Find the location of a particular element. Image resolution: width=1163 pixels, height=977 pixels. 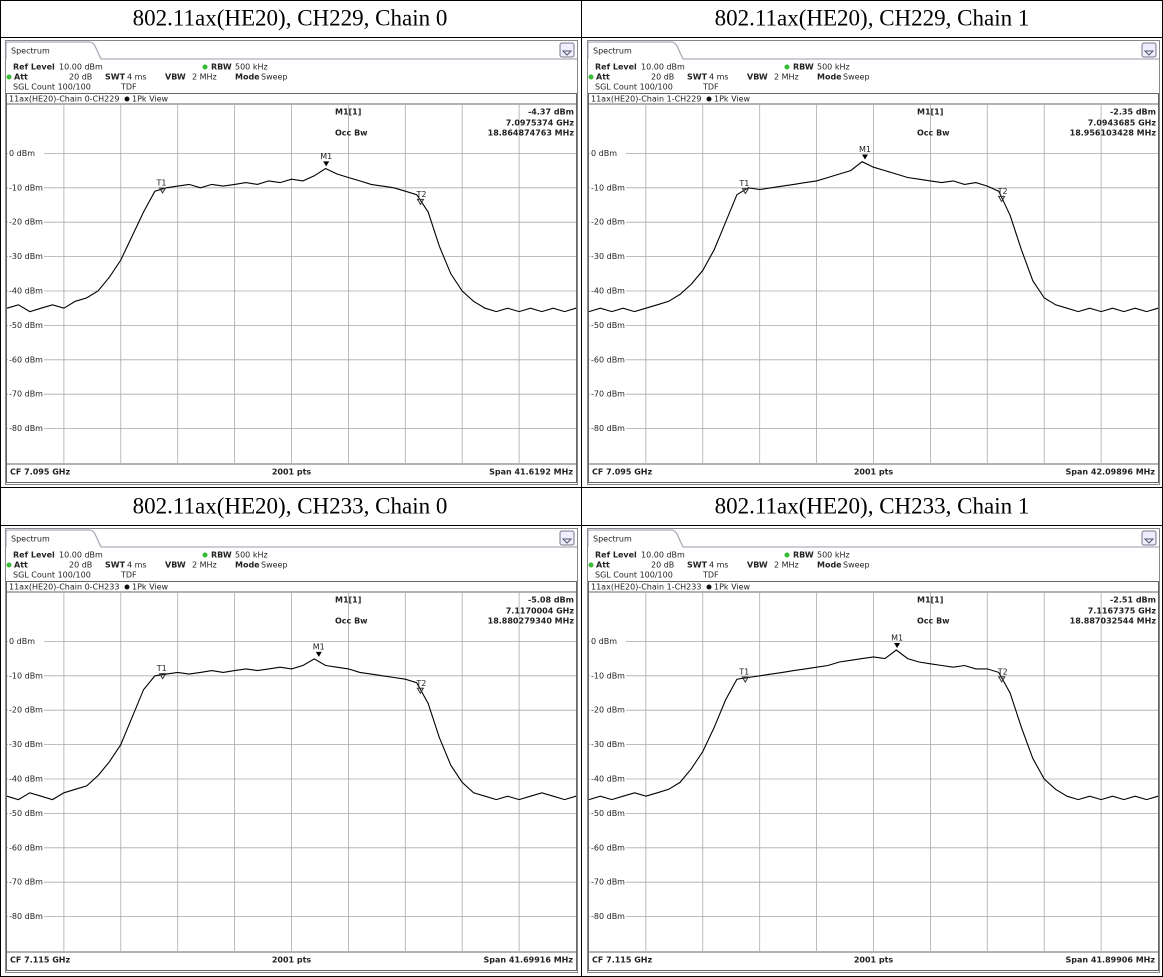

marker-m1 is located at coordinates (326, 164).